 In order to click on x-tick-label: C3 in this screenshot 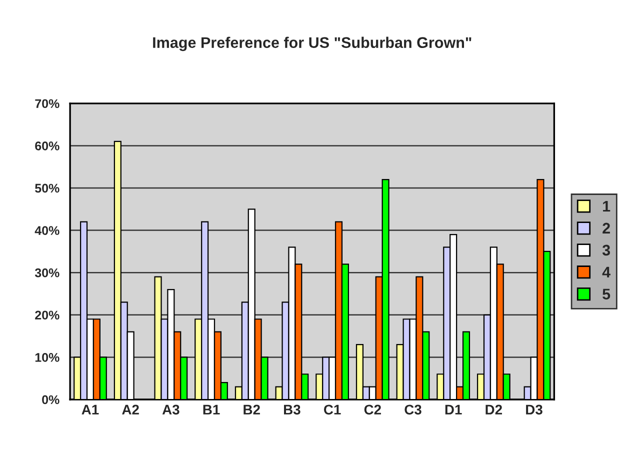, I will do `click(413, 409)`.